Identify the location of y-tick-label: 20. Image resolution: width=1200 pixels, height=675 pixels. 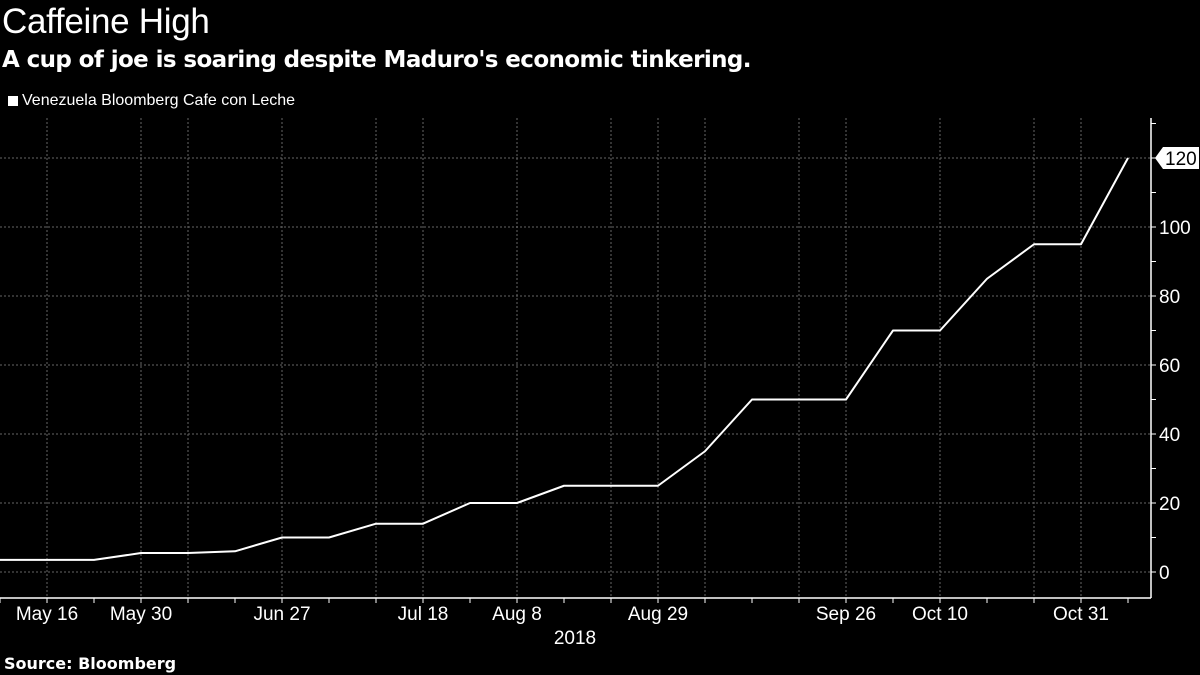
(1169, 504).